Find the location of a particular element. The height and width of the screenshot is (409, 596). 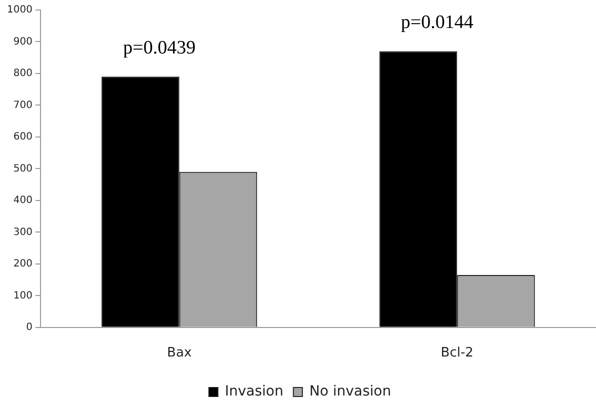

y-tick-label: 400 is located at coordinates (22, 200).